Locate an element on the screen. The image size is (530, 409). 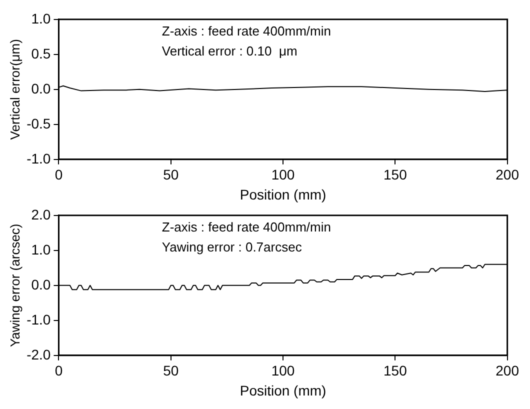
annotation: Vertical error : 0.10 μm is located at coordinates (230, 50).